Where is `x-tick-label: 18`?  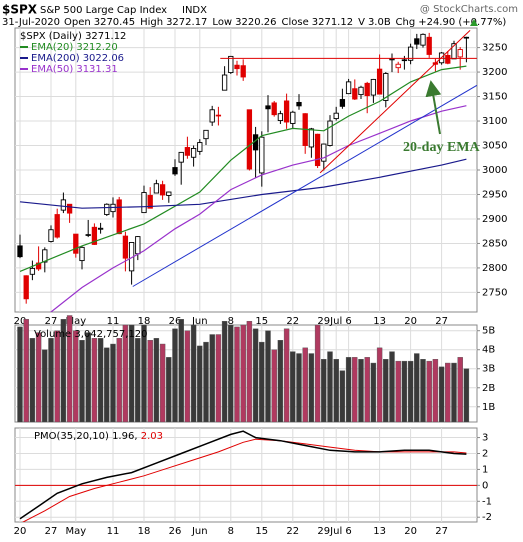 x-tick-label: 18 is located at coordinates (144, 321).